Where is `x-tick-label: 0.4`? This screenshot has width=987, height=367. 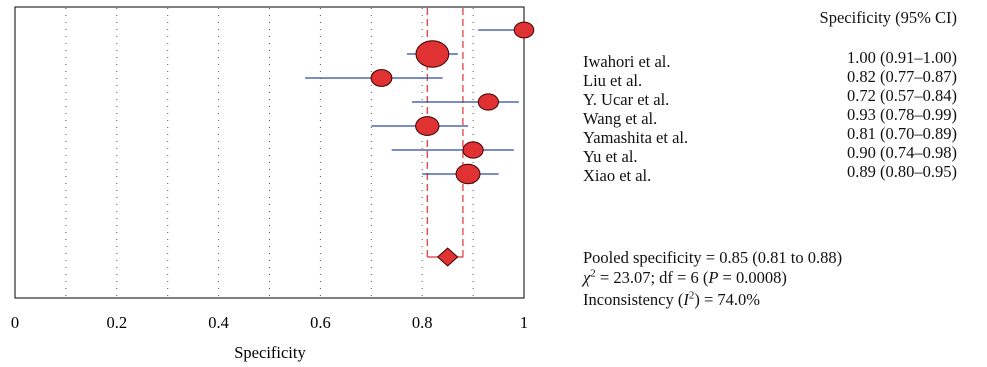
x-tick-label: 0.4 is located at coordinates (218, 322).